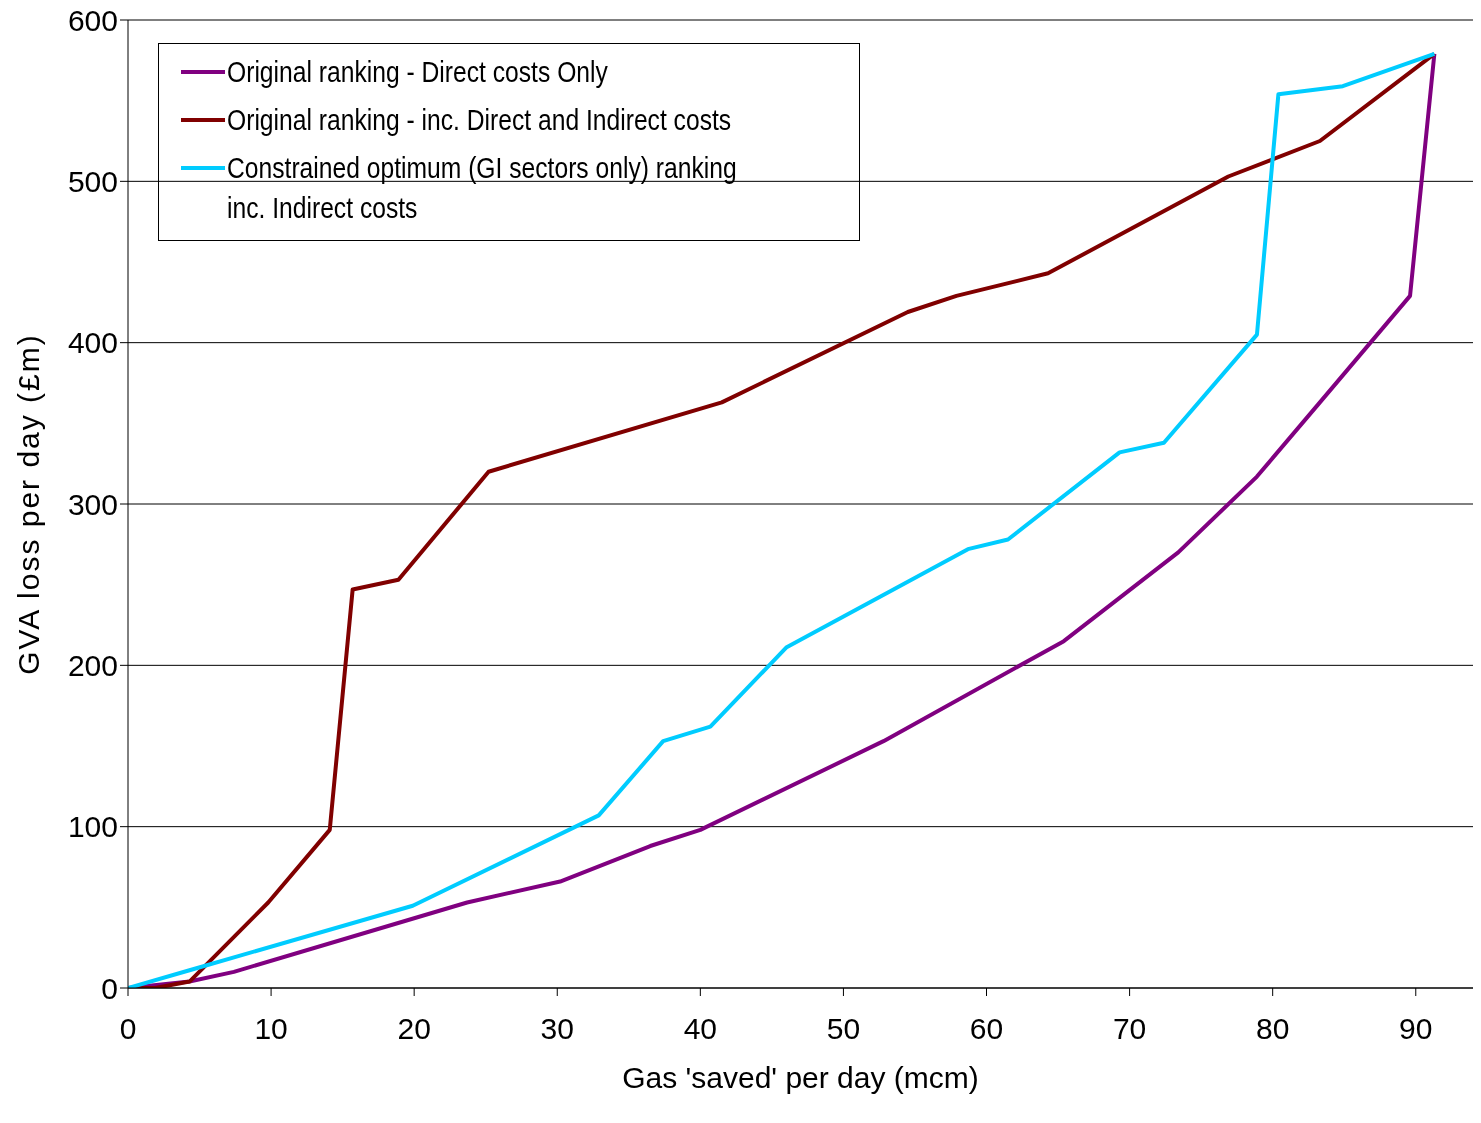 The height and width of the screenshot is (1123, 1481). I want to click on y-tick-label: 300, so click(92, 504).